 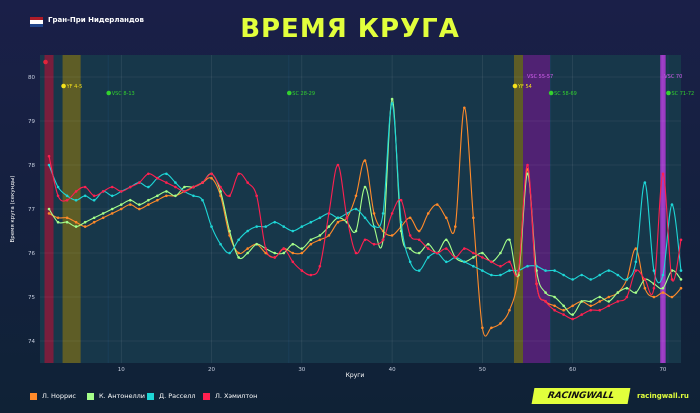 I want to click on annotation-marker, so click(x=63, y=86).